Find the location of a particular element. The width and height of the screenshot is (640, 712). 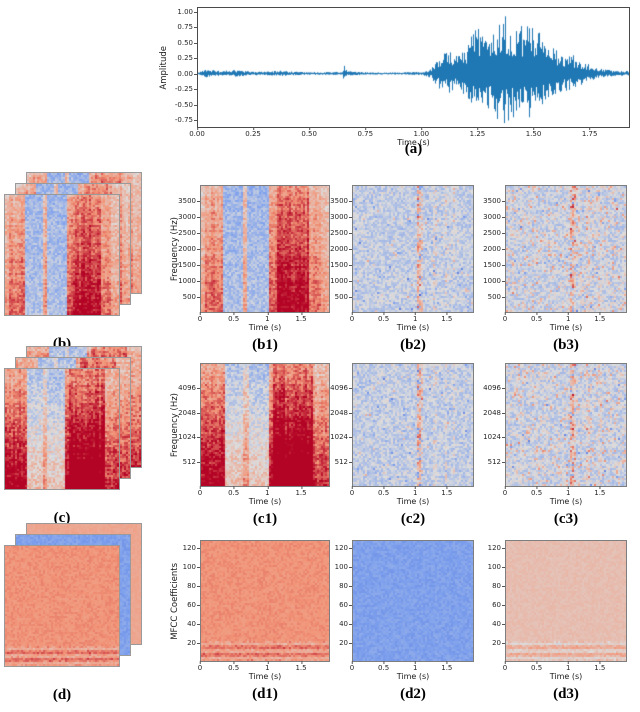

panel-c1-ylabel: Frequency (Hz) is located at coordinates (175, 425).